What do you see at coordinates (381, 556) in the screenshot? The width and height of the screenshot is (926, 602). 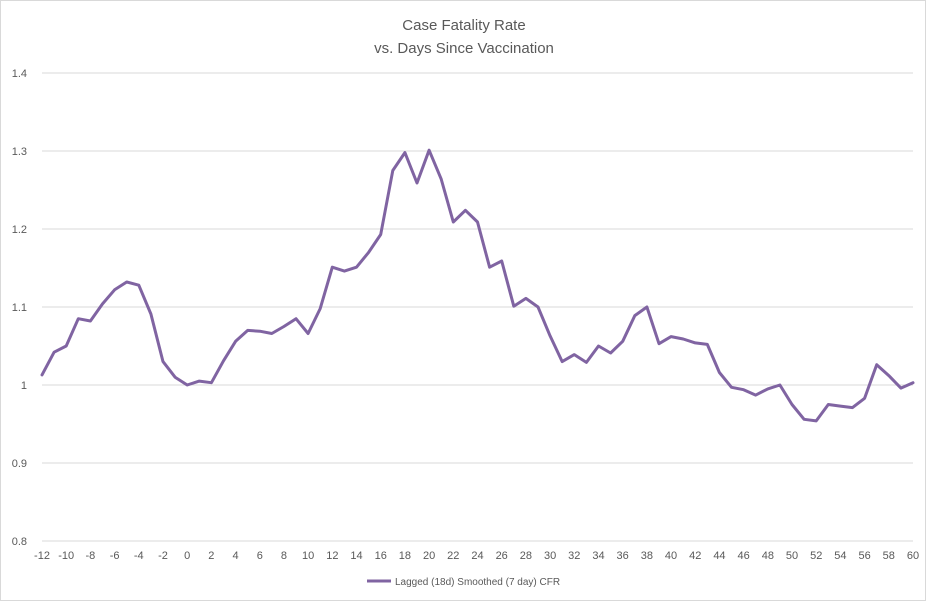 I see `x-tick-label: 16` at bounding box center [381, 556].